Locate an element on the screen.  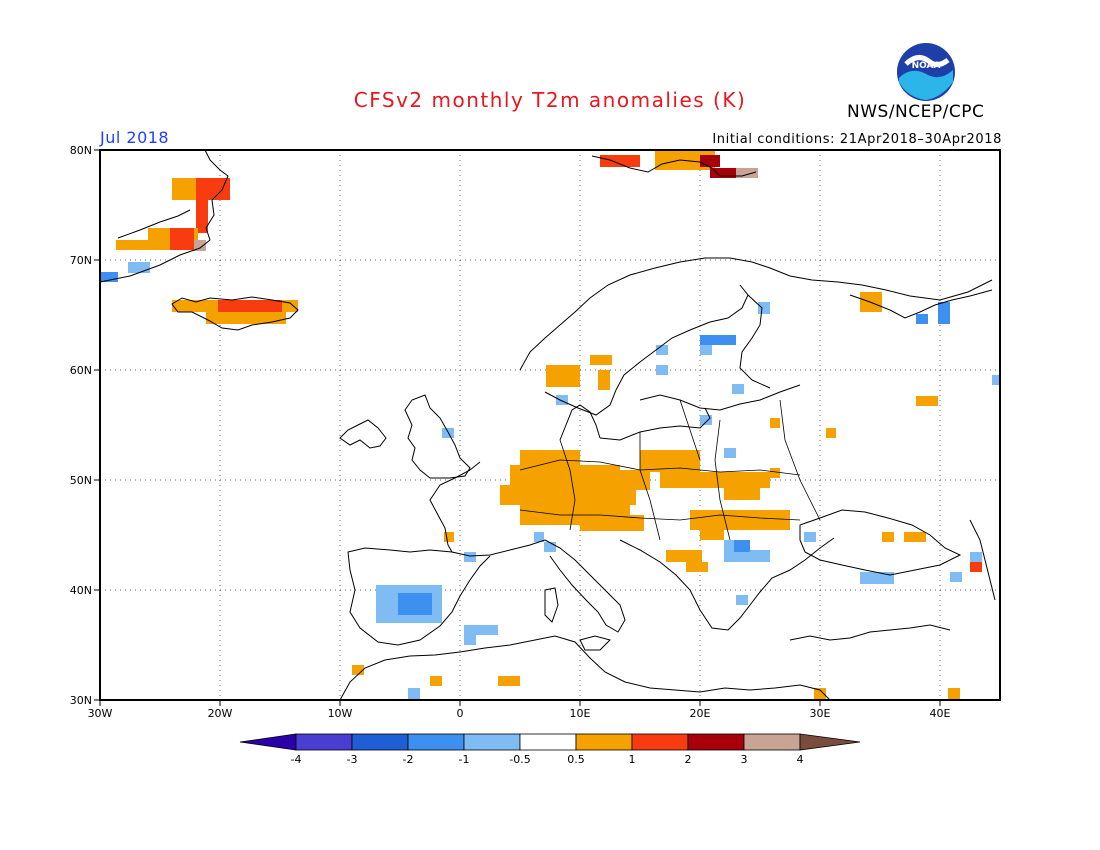
colorbar-label: 0.5 is located at coordinates (576, 759).